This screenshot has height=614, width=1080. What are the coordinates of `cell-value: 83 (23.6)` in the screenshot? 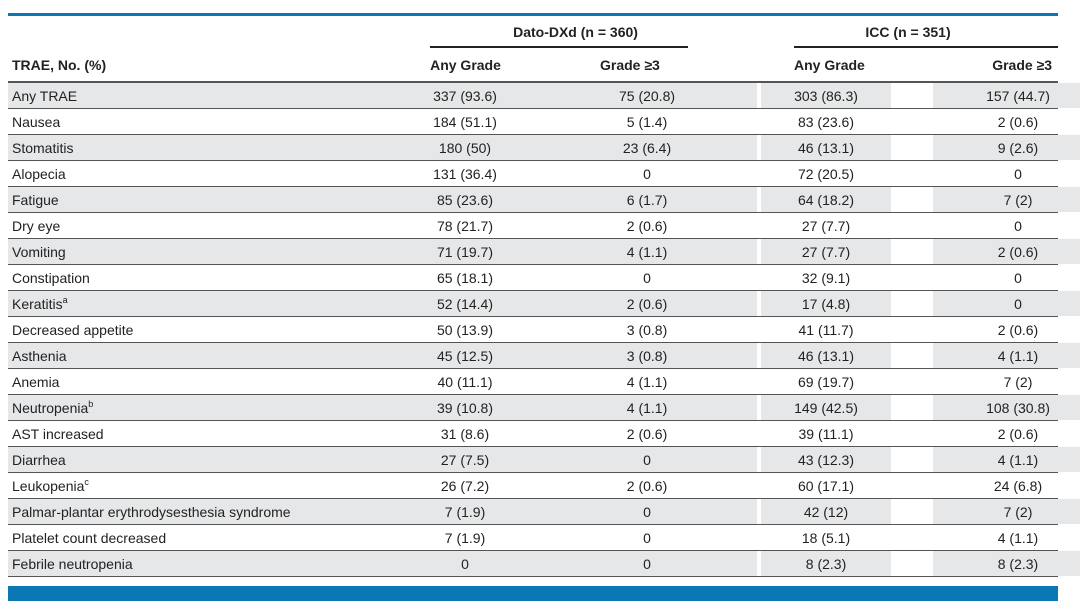 It's located at (826, 121).